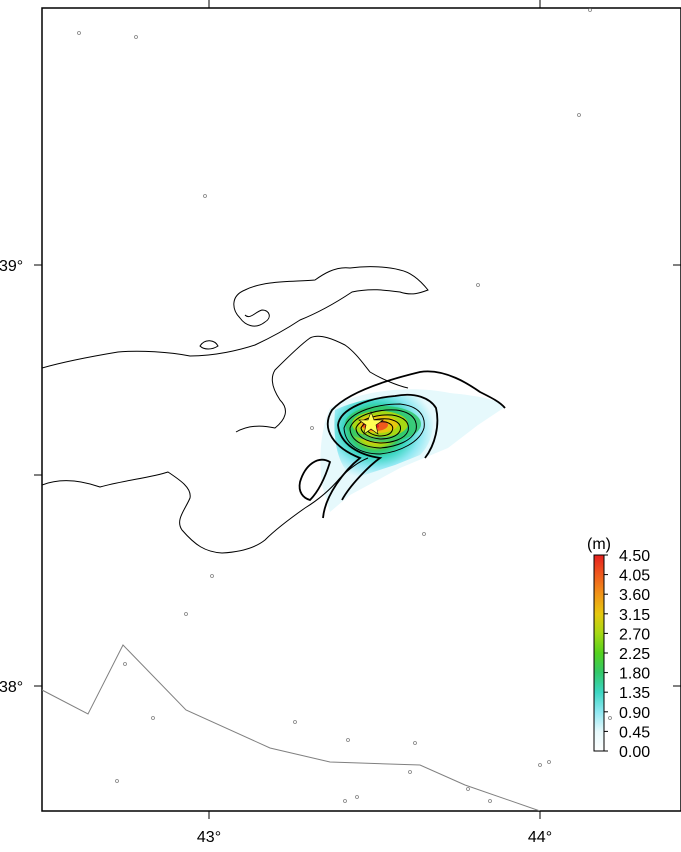  I want to click on colorbar-label: 4.50, so click(634, 556).